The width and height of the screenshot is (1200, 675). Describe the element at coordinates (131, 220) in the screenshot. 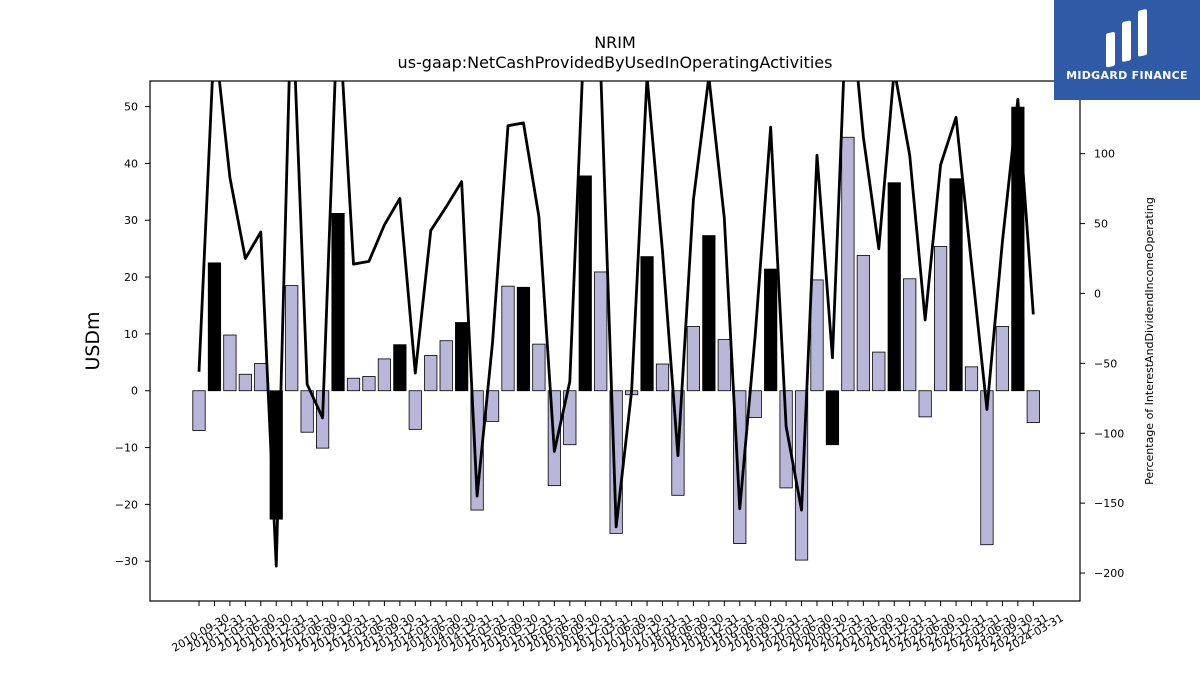

I see `y-tick-label-left: 30` at that location.